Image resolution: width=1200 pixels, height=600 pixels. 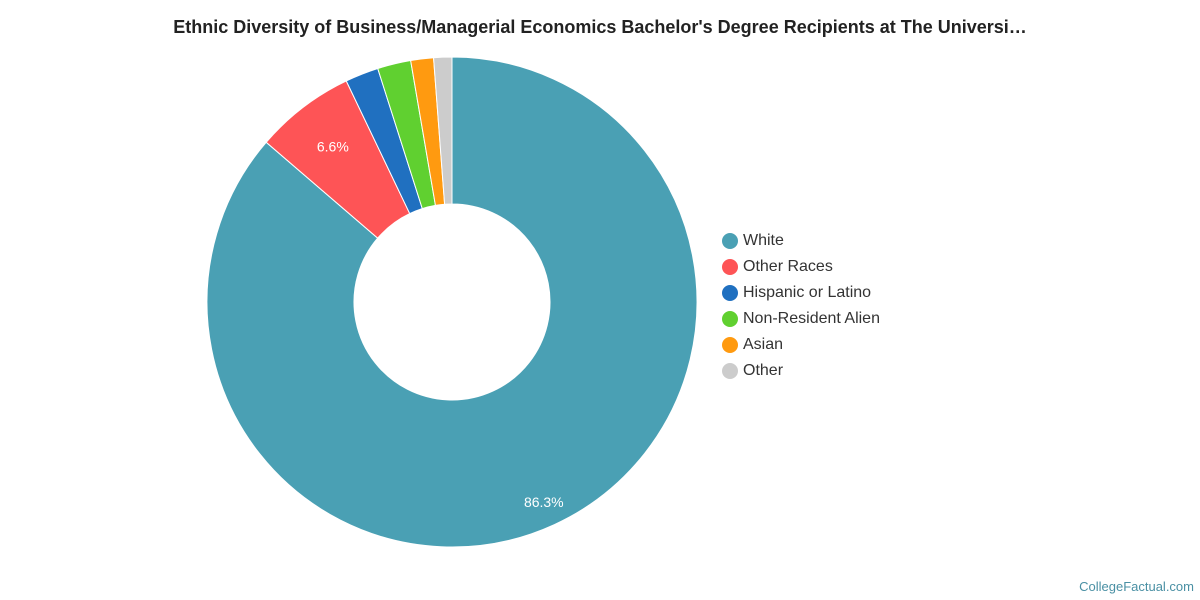 What do you see at coordinates (811, 318) in the screenshot?
I see `legend-label: Non-Resident Alien` at bounding box center [811, 318].